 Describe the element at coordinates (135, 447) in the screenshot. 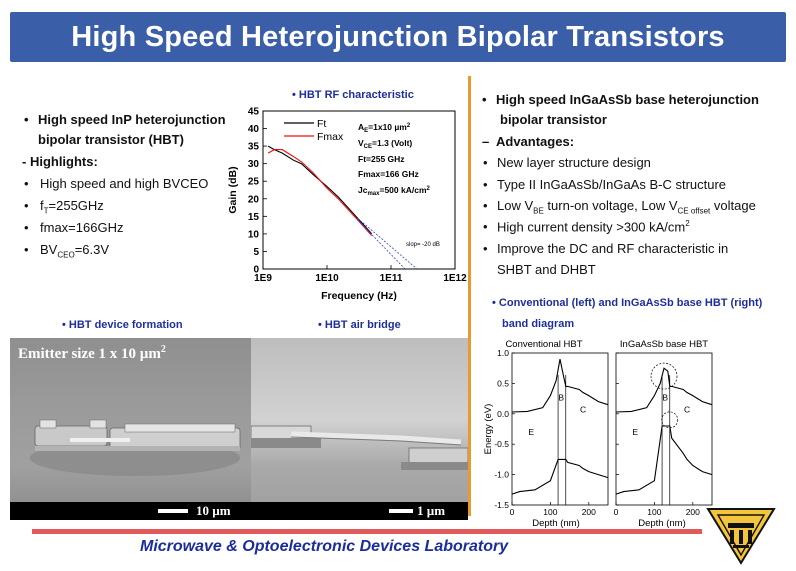

I see `device-structure-illustration` at that location.